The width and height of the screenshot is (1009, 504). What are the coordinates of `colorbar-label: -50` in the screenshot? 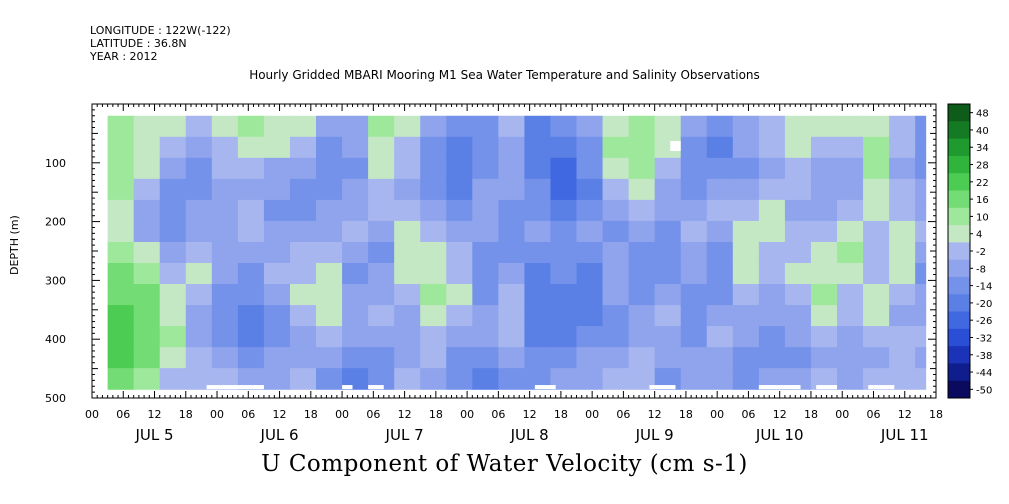 It's located at (984, 390).